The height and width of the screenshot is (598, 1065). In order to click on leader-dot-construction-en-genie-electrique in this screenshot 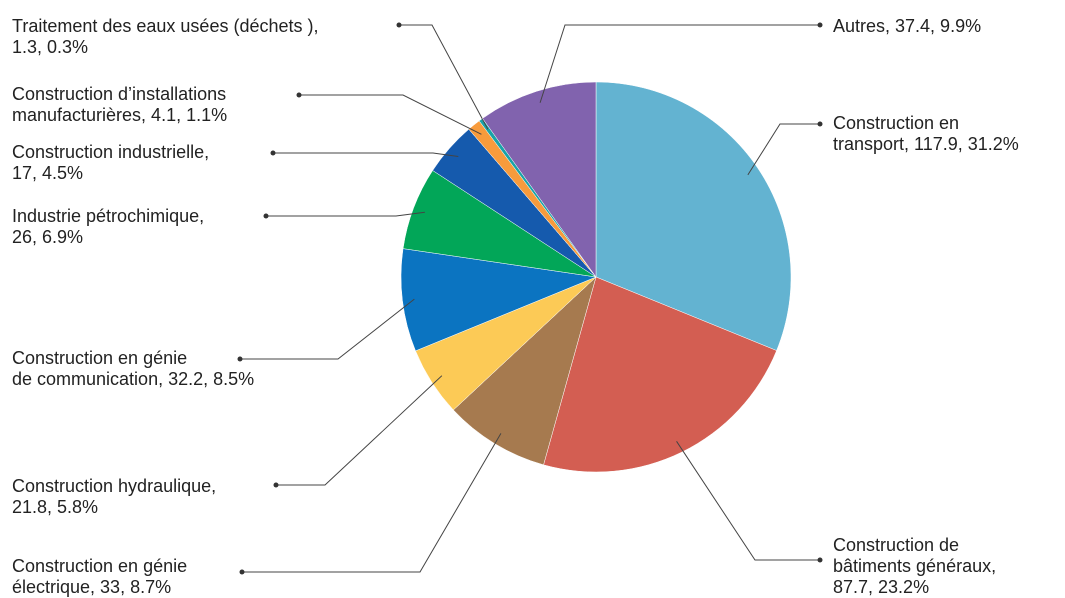, I will do `click(242, 572)`.